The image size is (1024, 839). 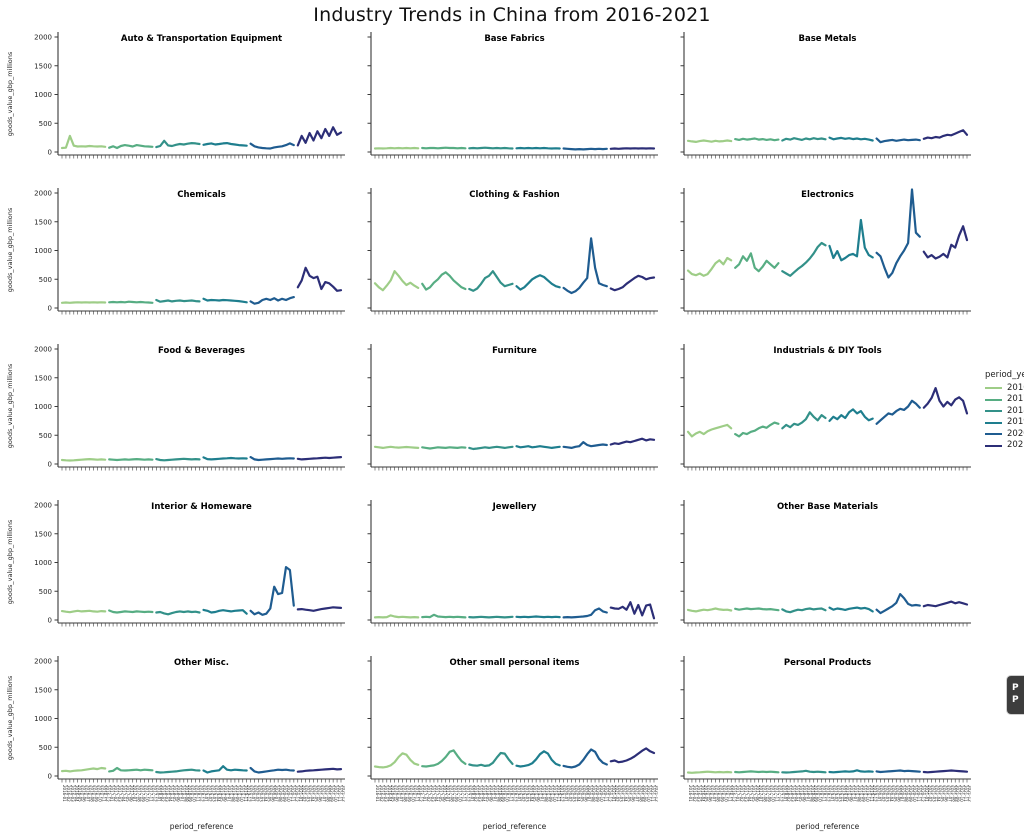 What do you see at coordinates (597, 793) in the screenshot?
I see `x-tick-label: 2020-09` at bounding box center [597, 793].